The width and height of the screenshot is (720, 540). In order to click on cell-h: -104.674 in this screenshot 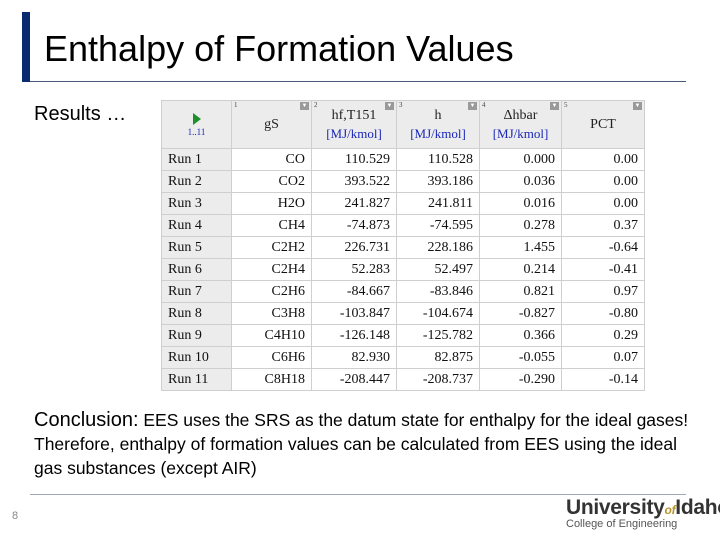, I will do `click(438, 313)`.